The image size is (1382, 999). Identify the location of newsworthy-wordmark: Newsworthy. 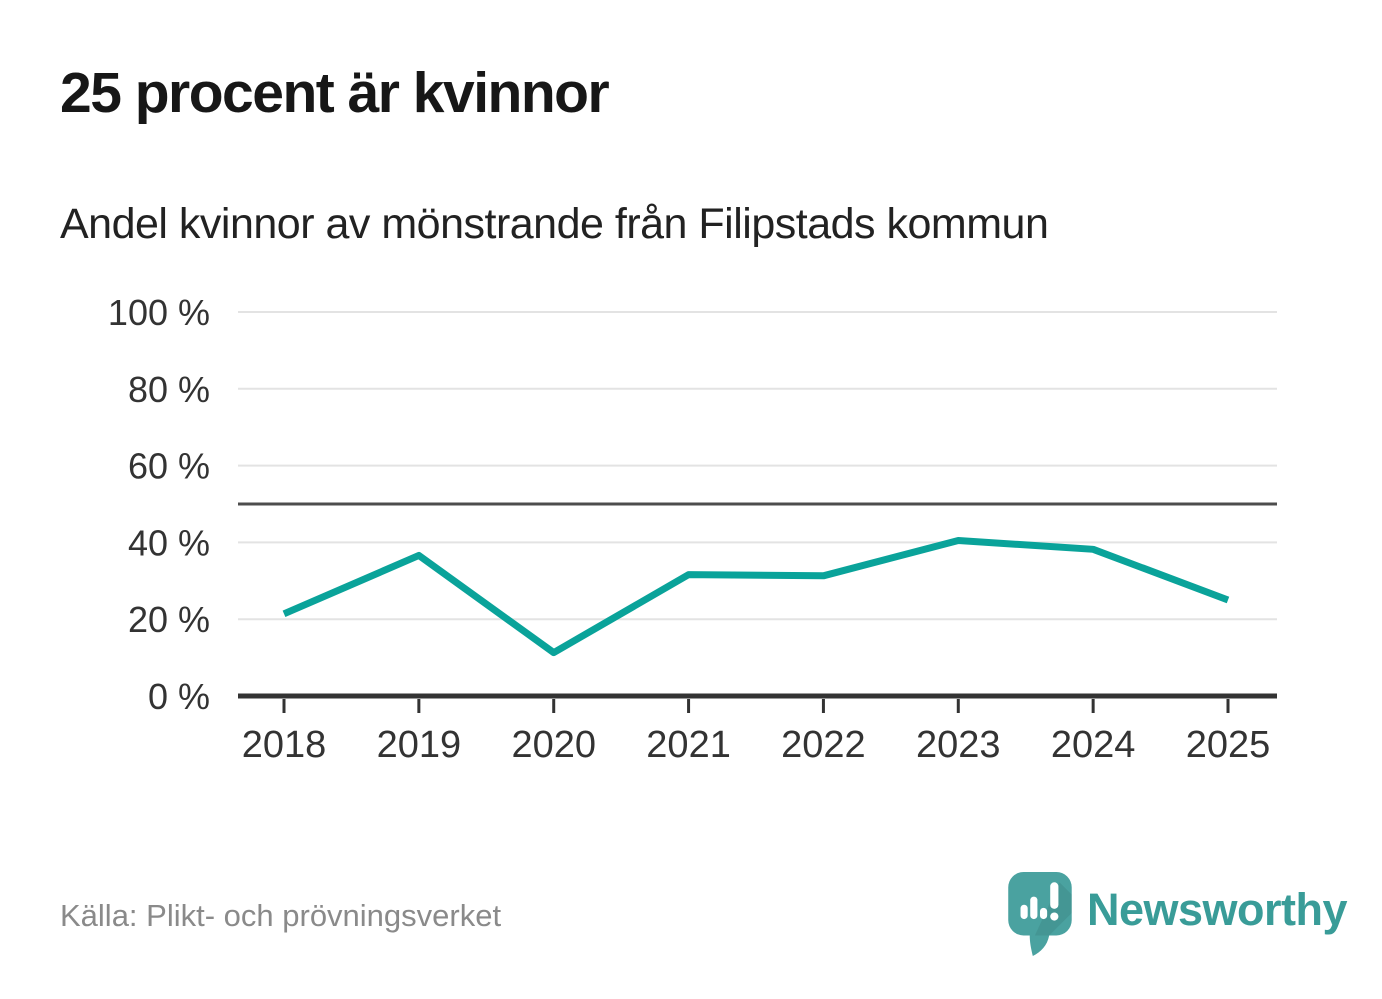
(1217, 909).